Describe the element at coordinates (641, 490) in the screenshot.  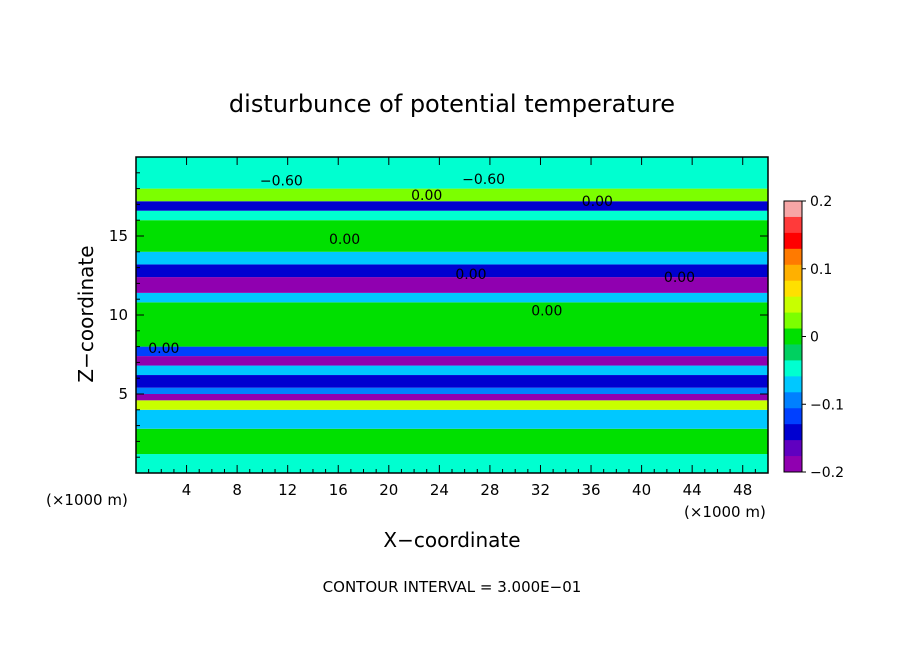
I see `x-tick-label: 40` at that location.